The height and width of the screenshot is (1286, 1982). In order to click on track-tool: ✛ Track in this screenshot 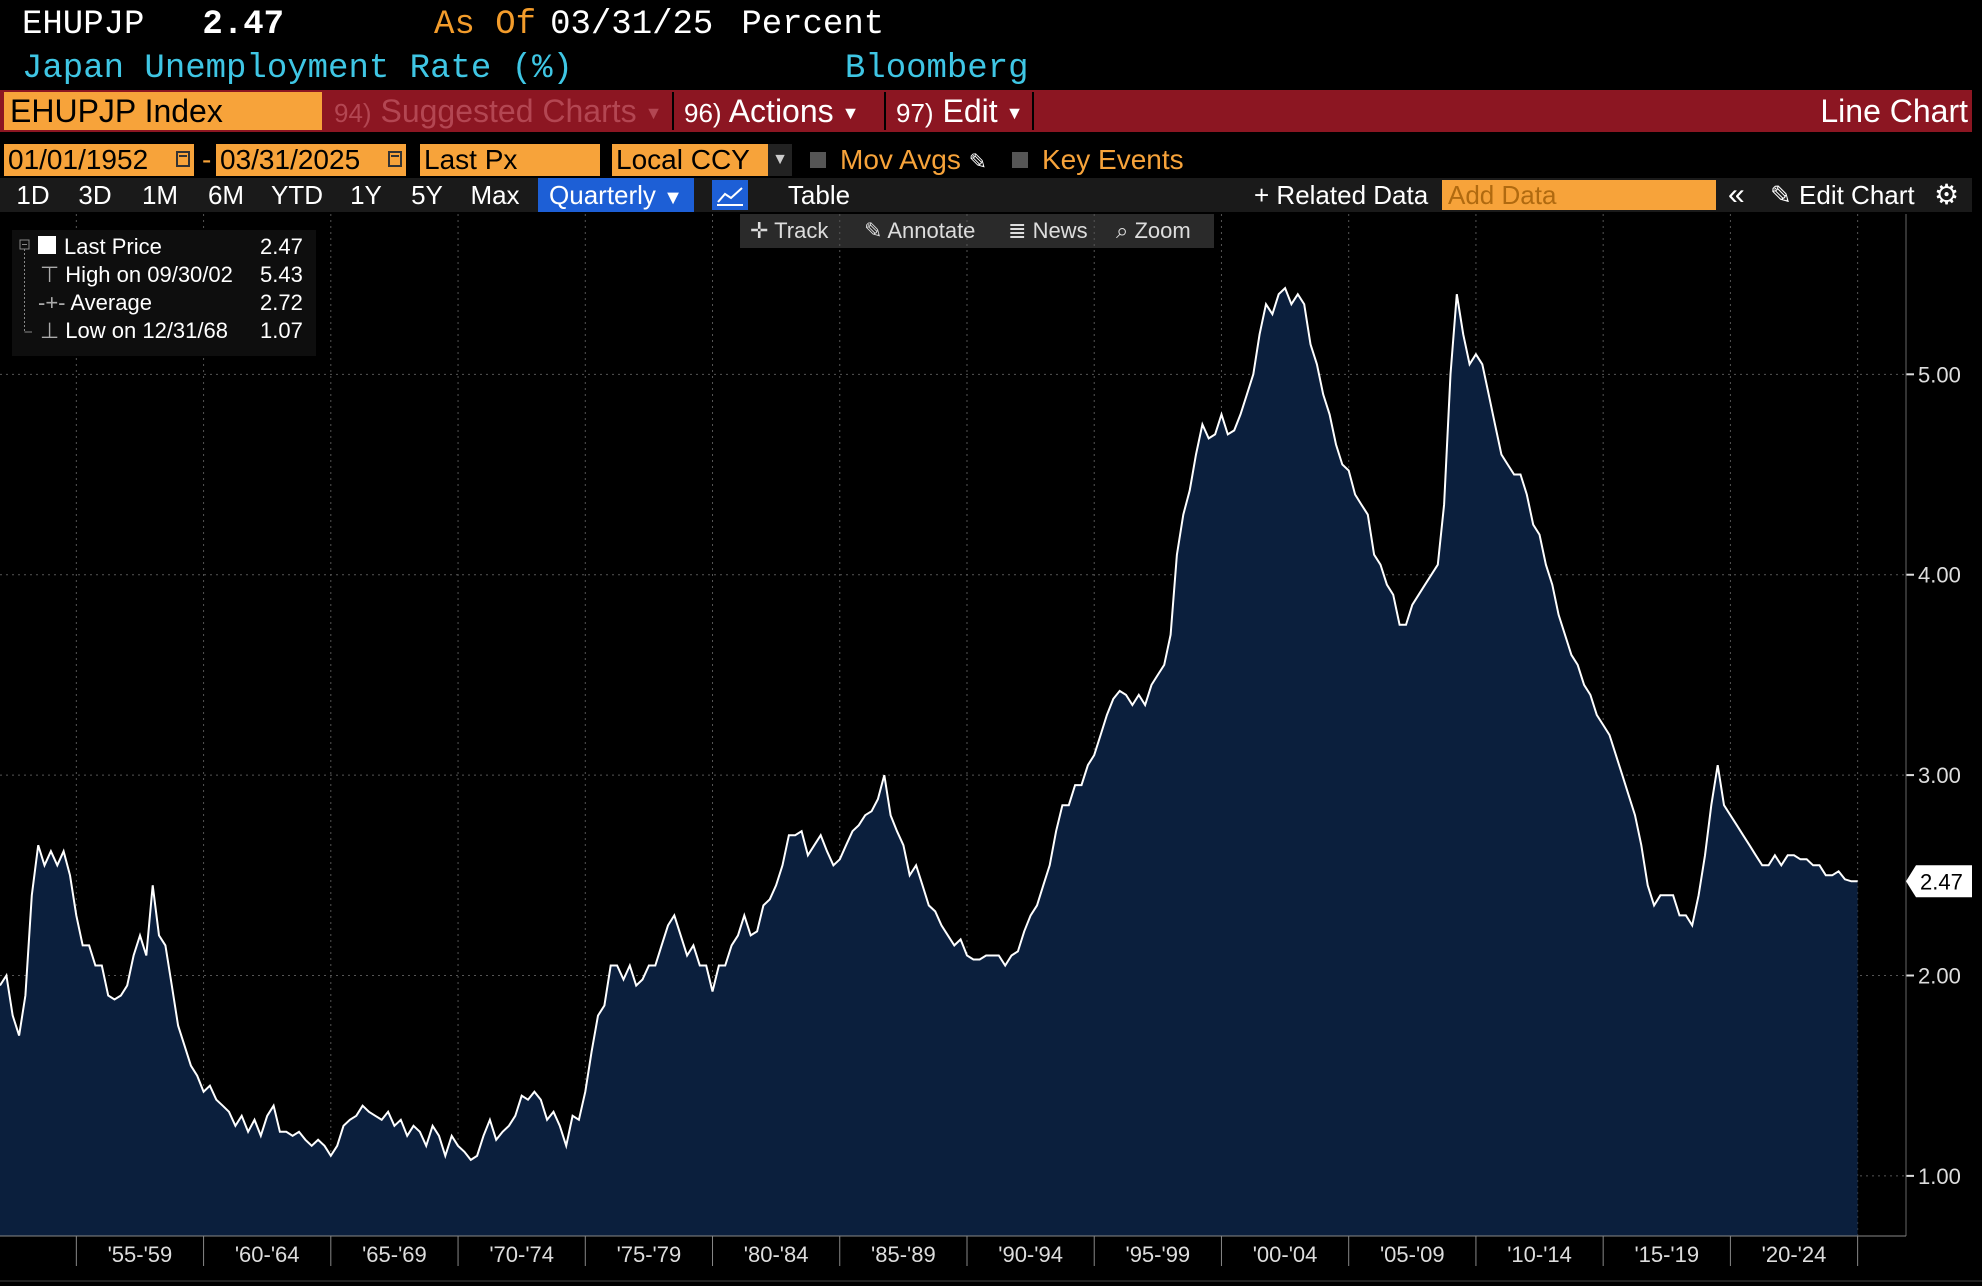, I will do `click(789, 231)`.